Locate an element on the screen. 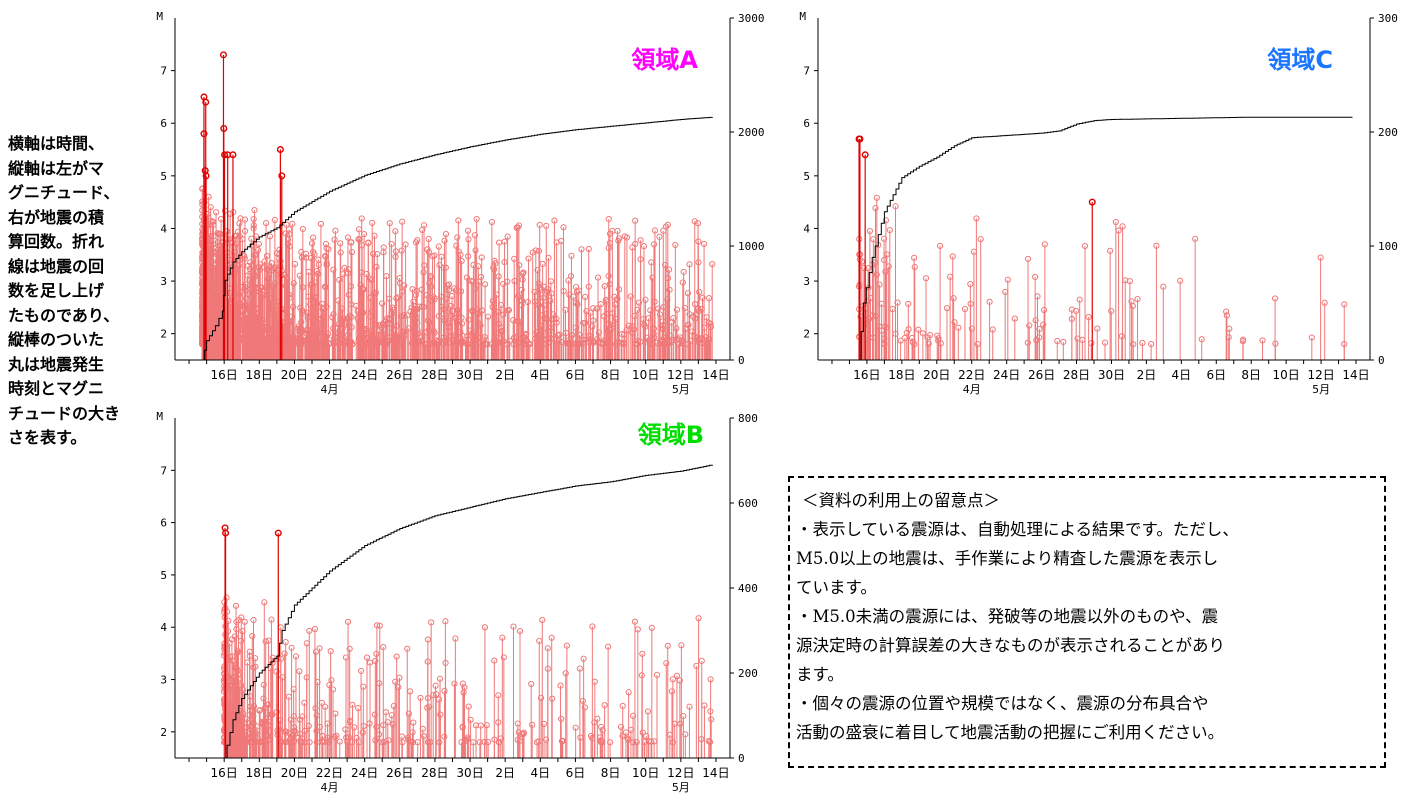 This screenshot has height=798, width=1428. x-tick-label: 16日 is located at coordinates (866, 375).